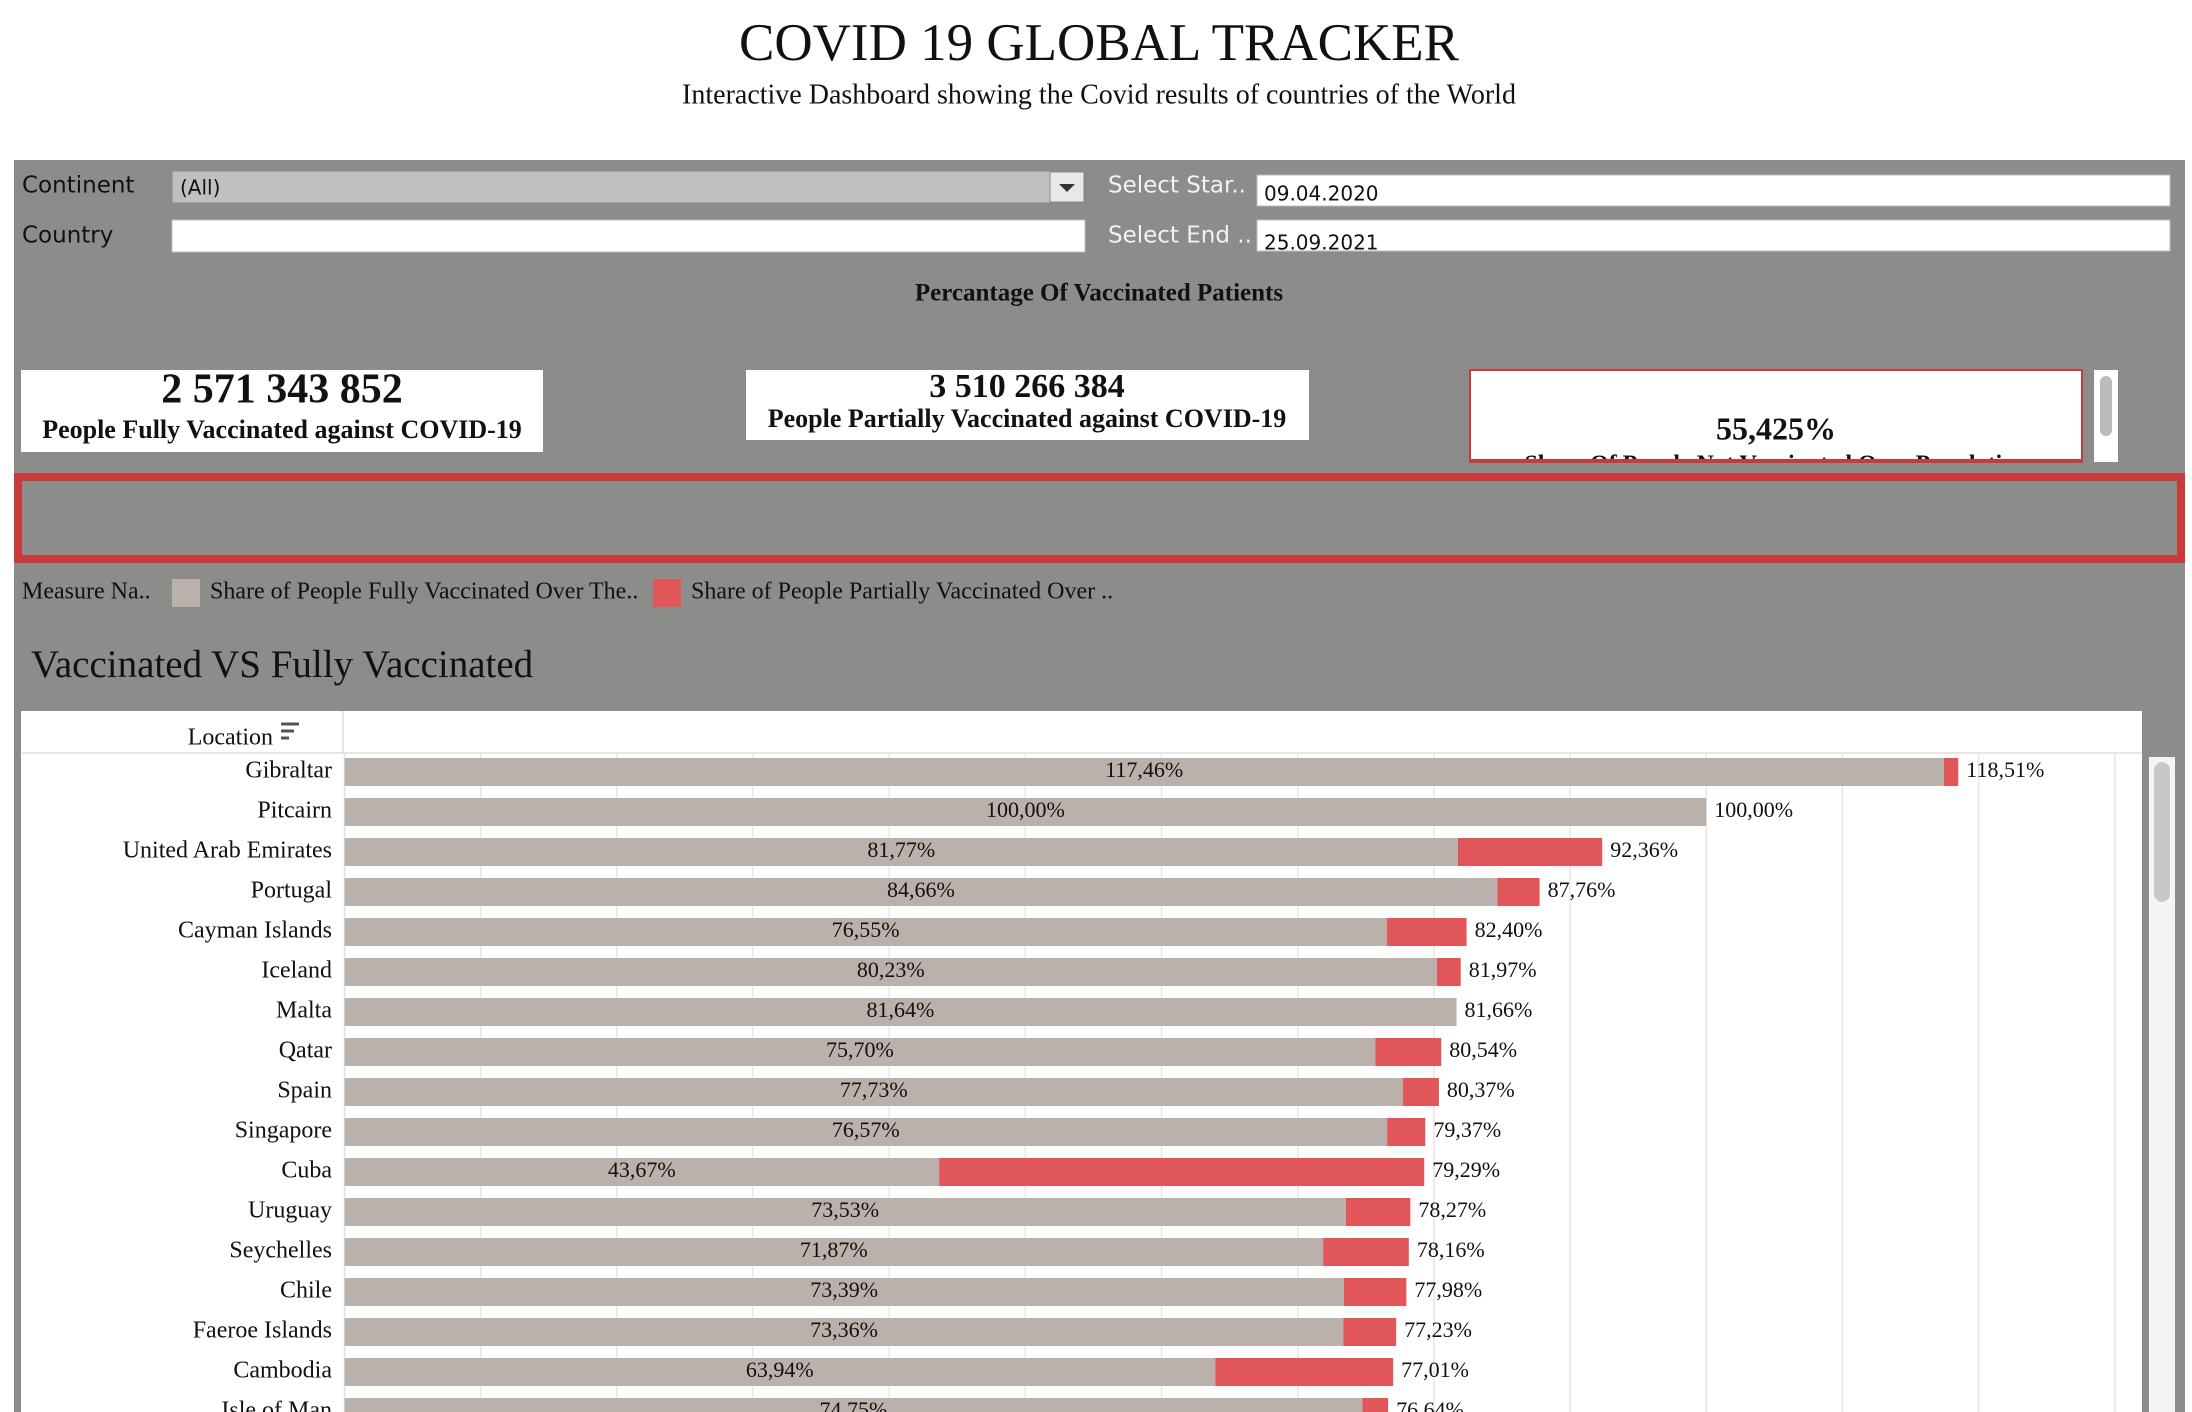 This screenshot has height=1412, width=2192. What do you see at coordinates (282, 429) in the screenshot?
I see `kpi-label: People Fully Vaccinated against COVID-19` at bounding box center [282, 429].